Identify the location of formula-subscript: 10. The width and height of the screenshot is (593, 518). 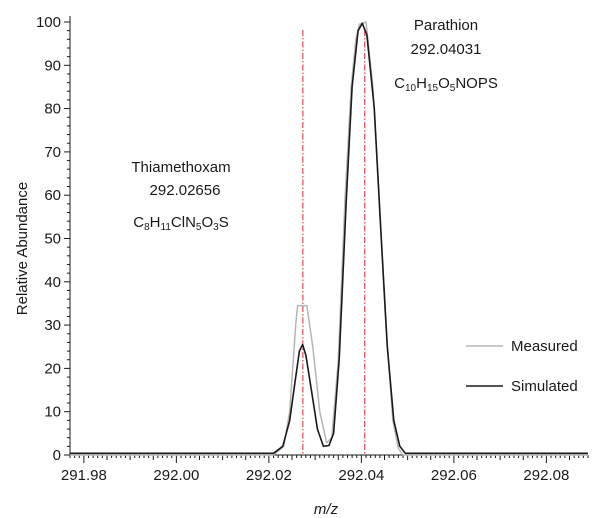
(411, 88).